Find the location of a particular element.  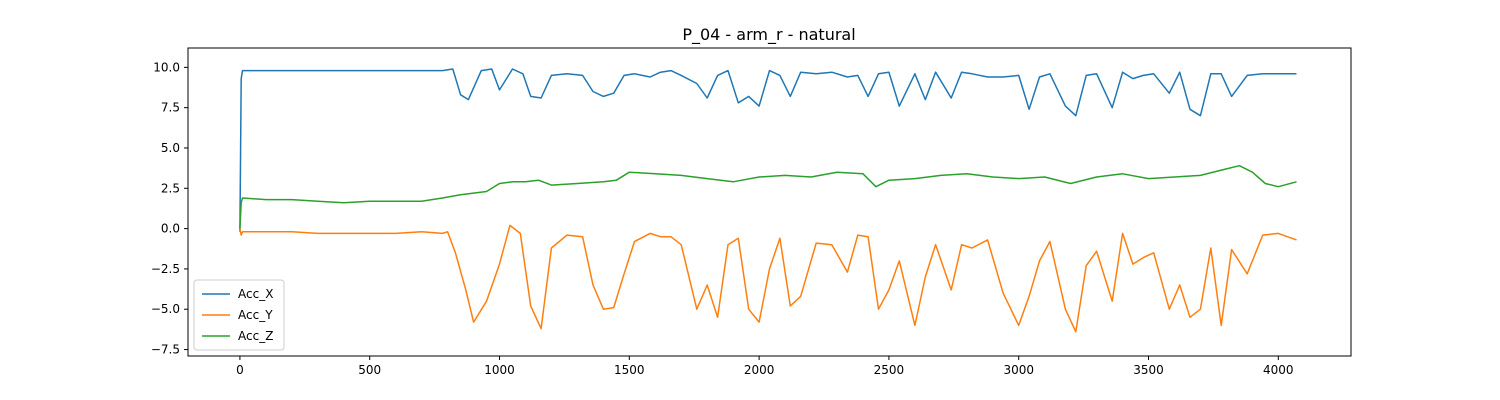

chart-title: P_04 - arm_r - natural is located at coordinates (768, 35).